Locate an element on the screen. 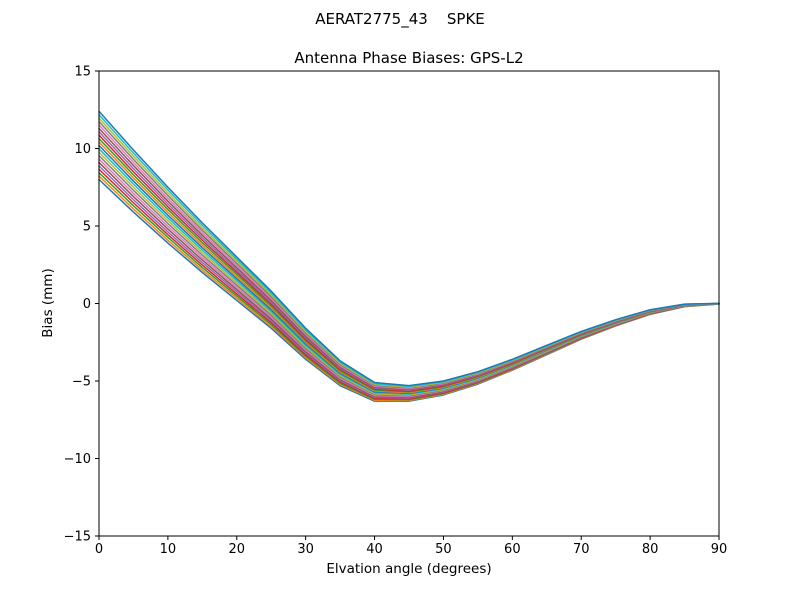 The width and height of the screenshot is (800, 600). x-tick-label: 20 is located at coordinates (237, 549).